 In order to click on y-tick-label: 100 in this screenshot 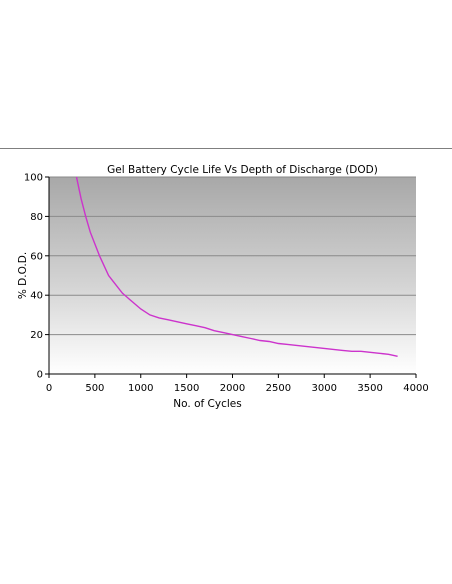, I will do `click(33, 178)`.